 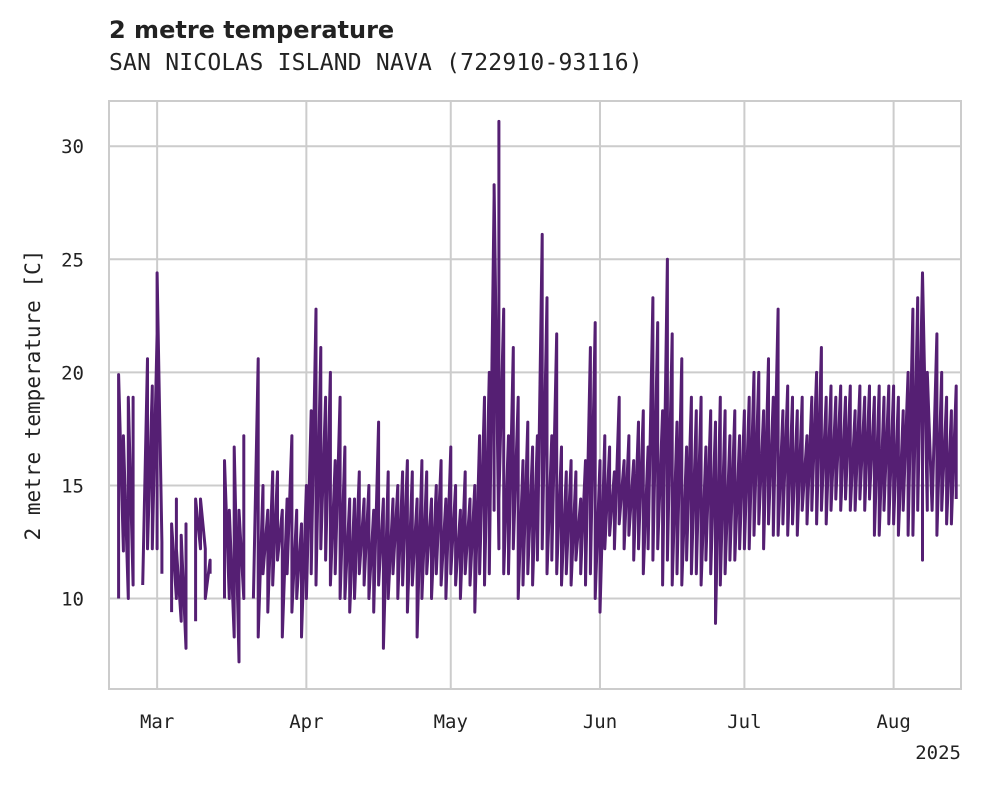 I want to click on y-tick-label: 10, so click(x=72, y=600).